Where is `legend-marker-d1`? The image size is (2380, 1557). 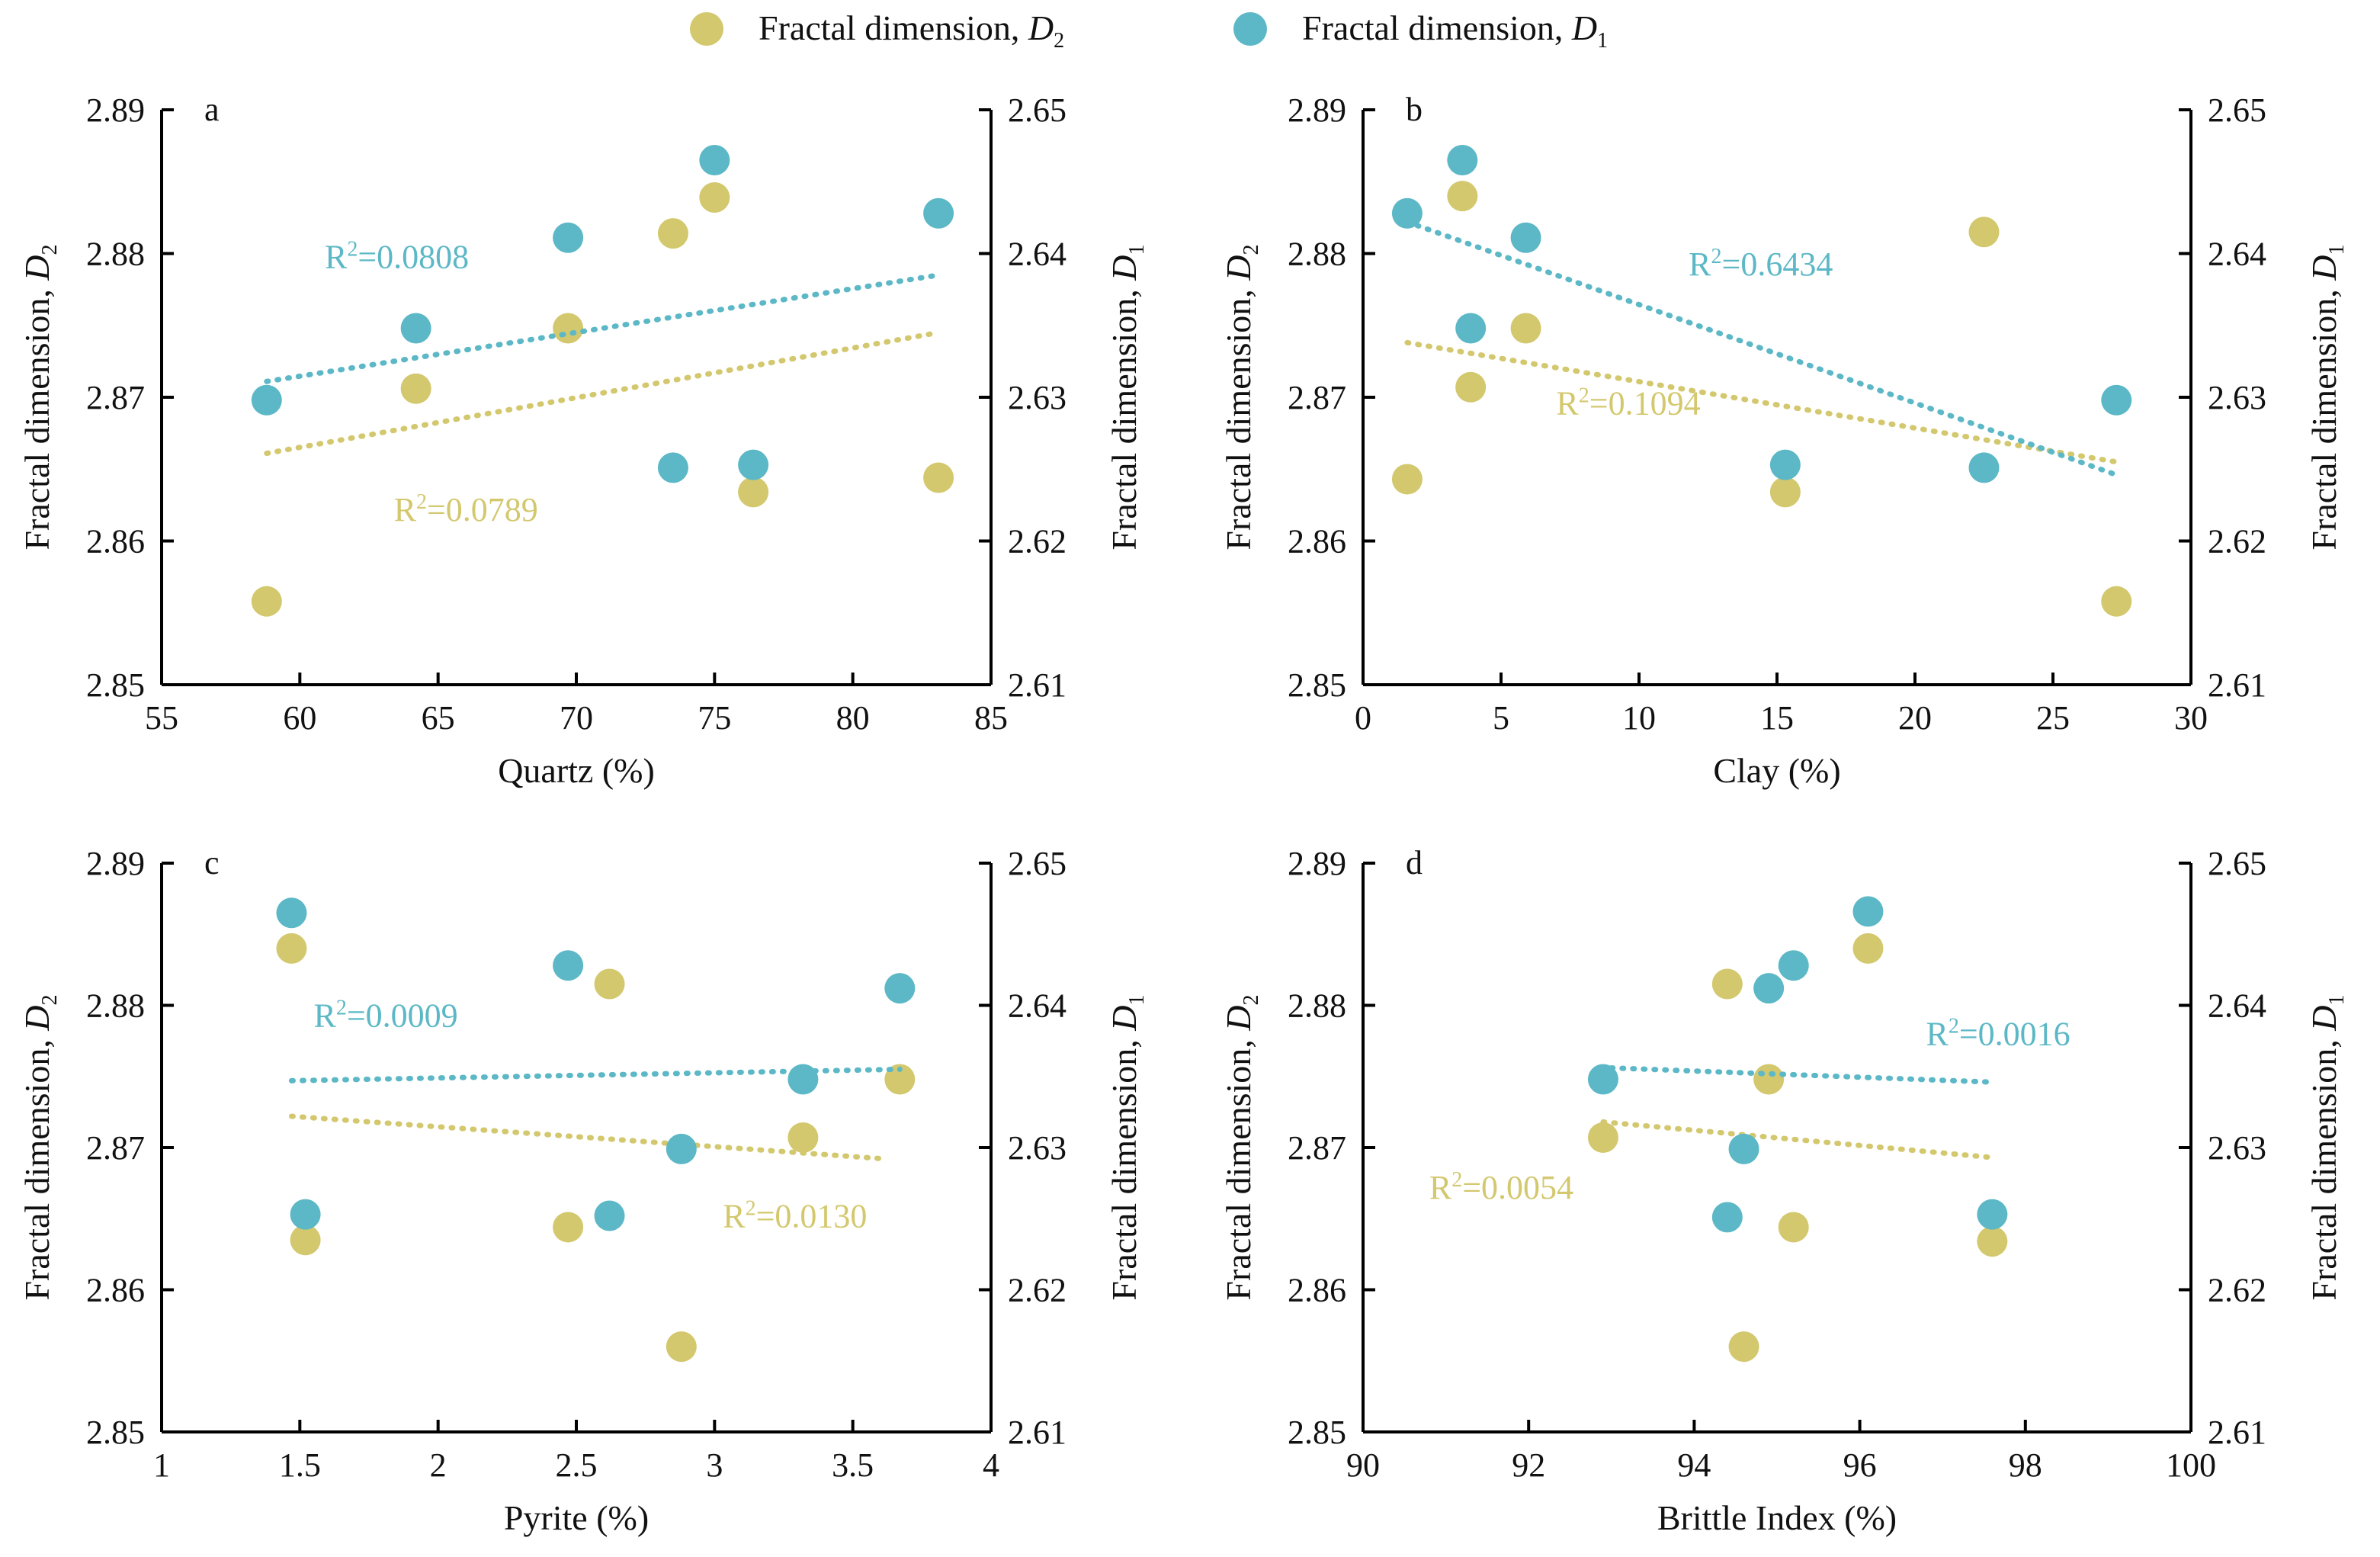
legend-marker-d1 is located at coordinates (1250, 29).